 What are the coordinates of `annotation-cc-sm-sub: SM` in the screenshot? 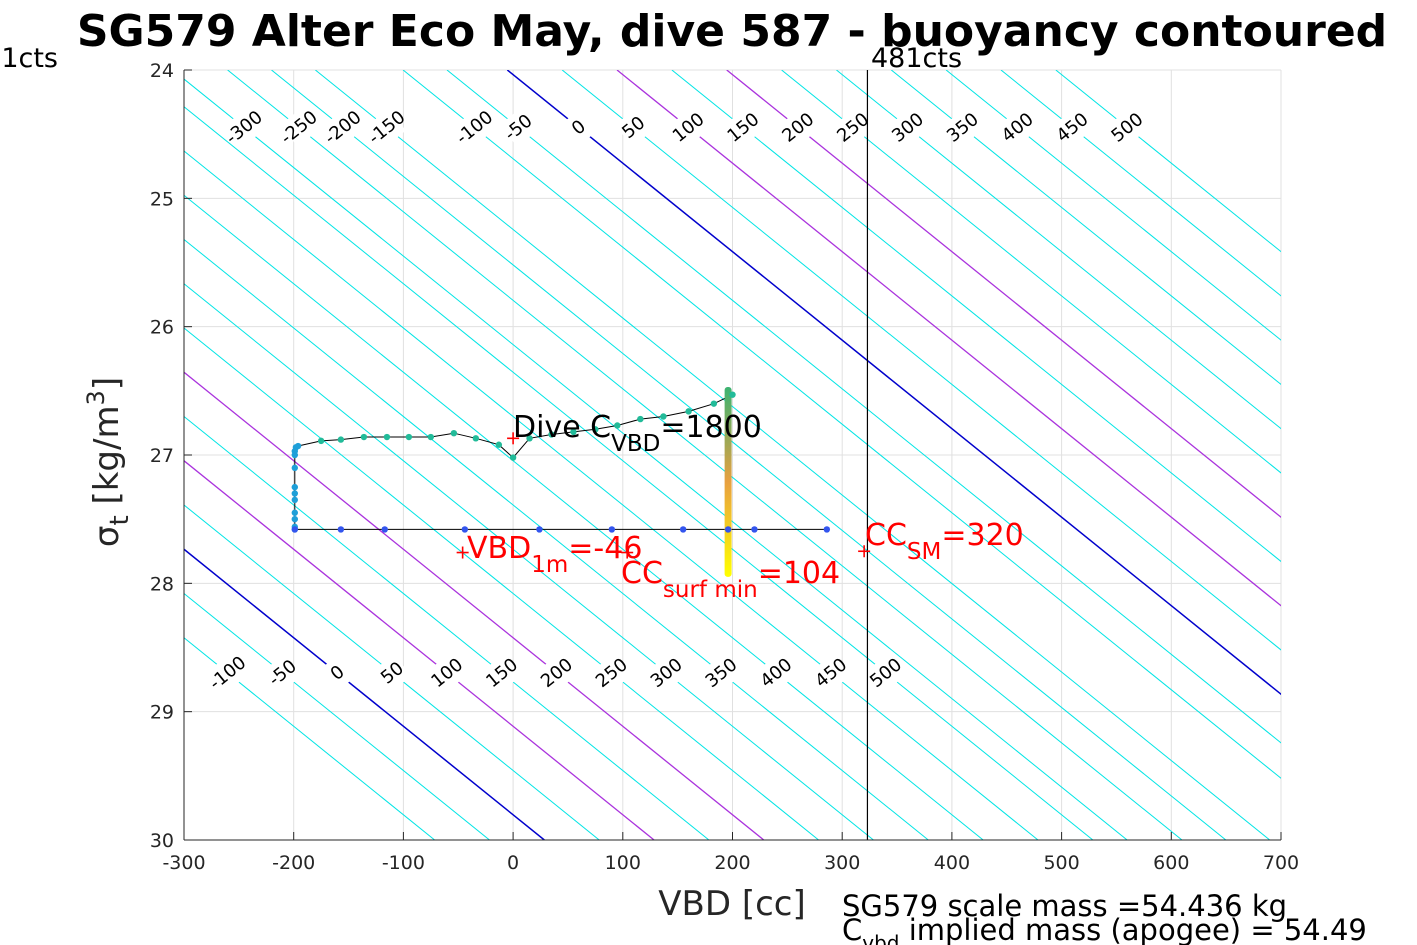 It's located at (924, 552).